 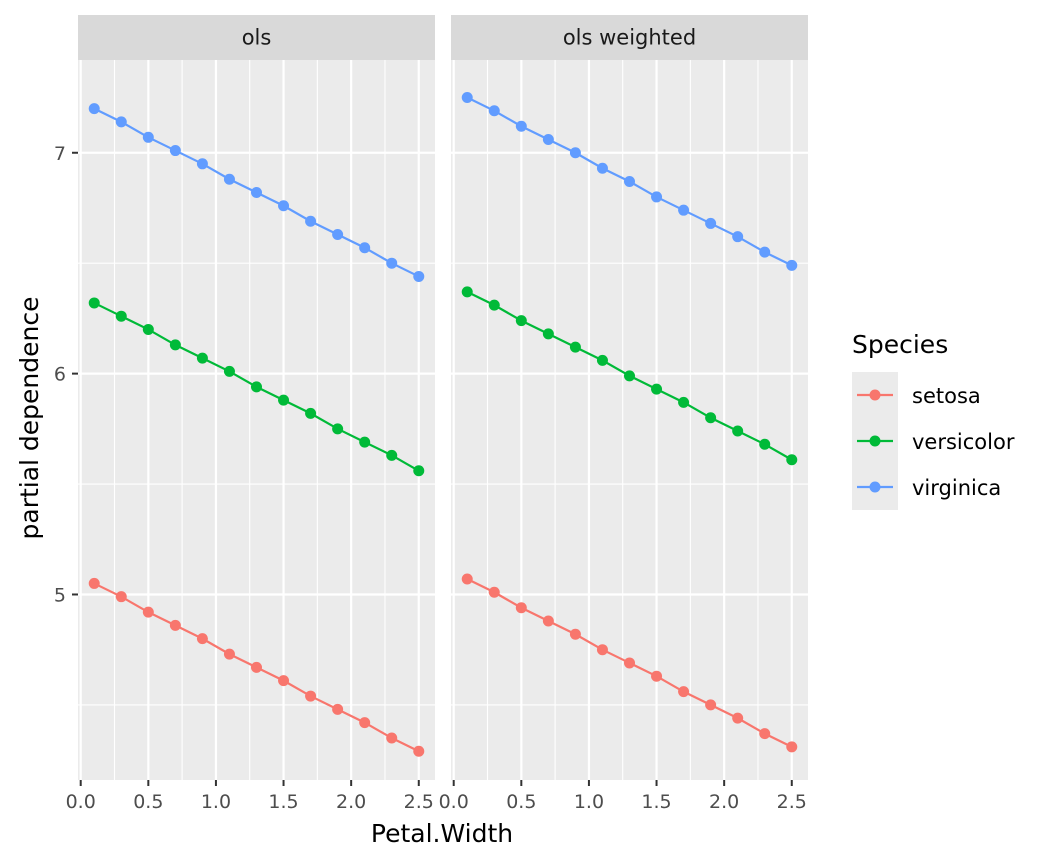 I want to click on facet-strip-label: ols weighted, so click(x=629, y=38).